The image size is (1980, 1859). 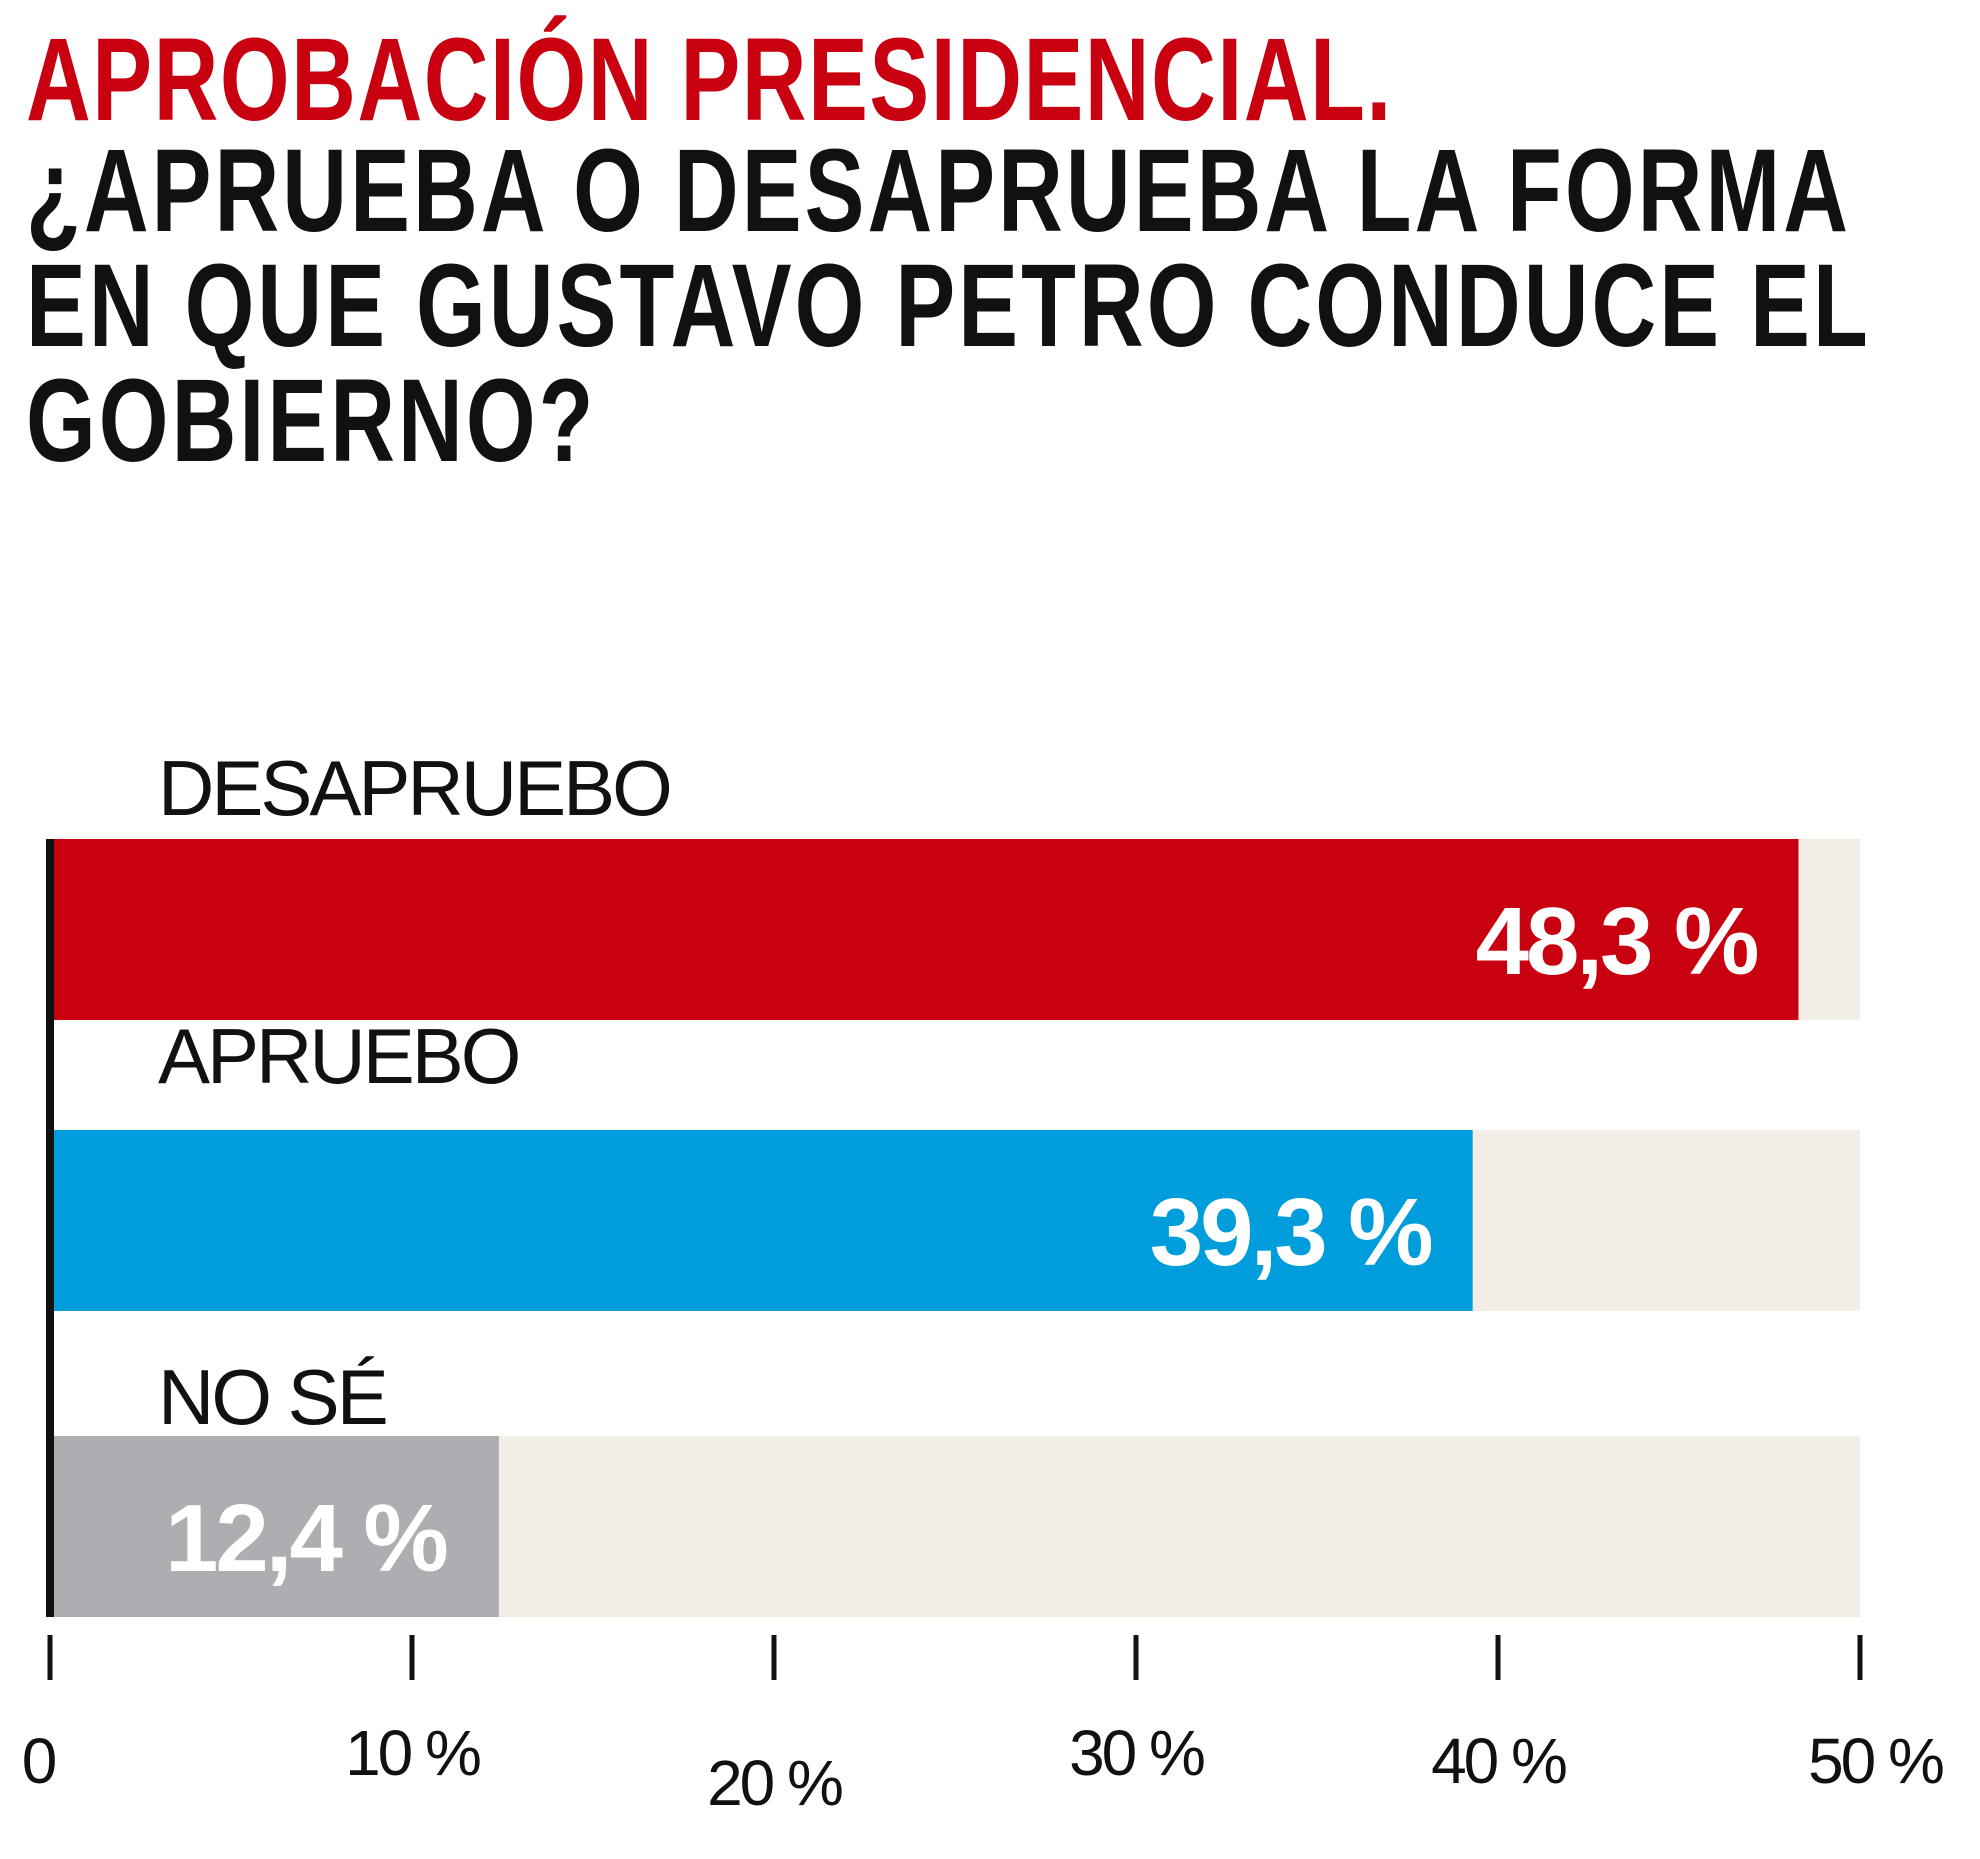 I want to click on value-label-no-se: 12,4 %, so click(x=306, y=1538).